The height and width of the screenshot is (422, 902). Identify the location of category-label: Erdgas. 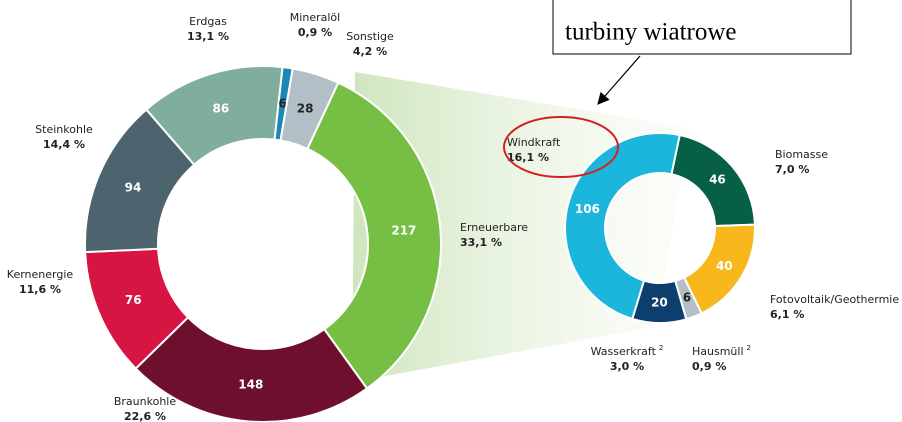
(208, 21).